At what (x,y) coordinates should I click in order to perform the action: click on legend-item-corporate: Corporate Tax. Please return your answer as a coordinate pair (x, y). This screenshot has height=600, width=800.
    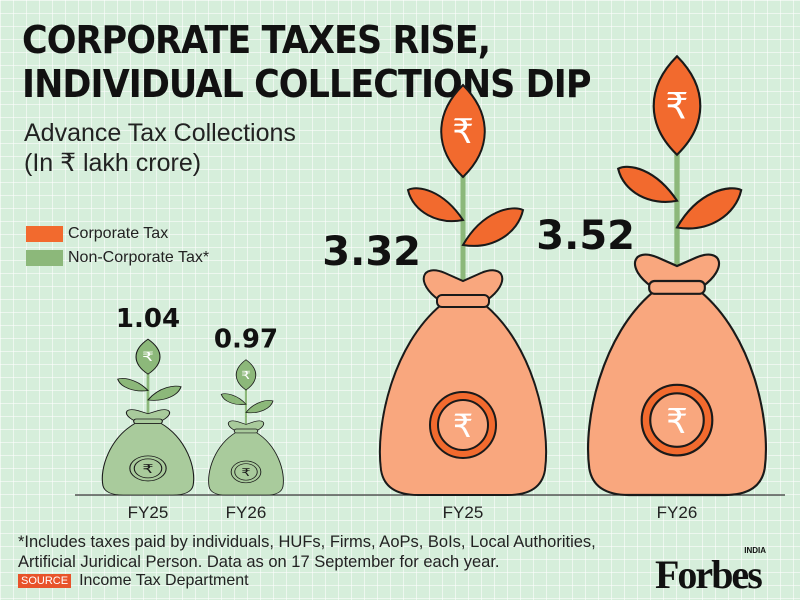
    Looking at the image, I should click on (117, 234).